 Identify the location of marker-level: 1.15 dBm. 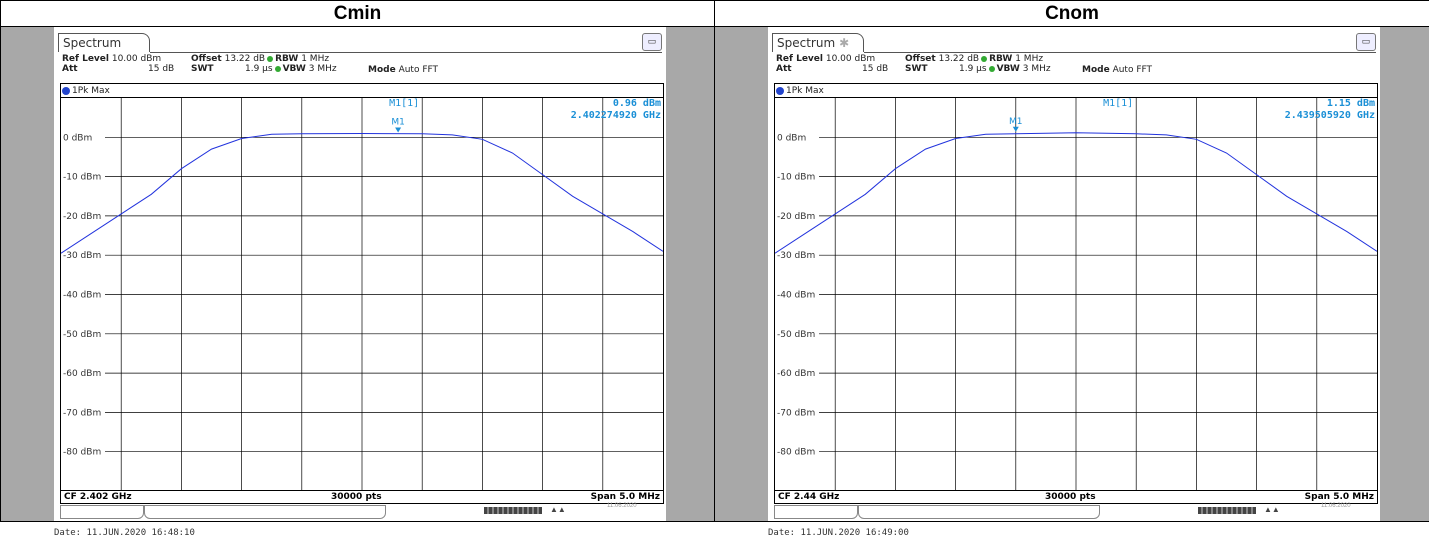
(1351, 103).